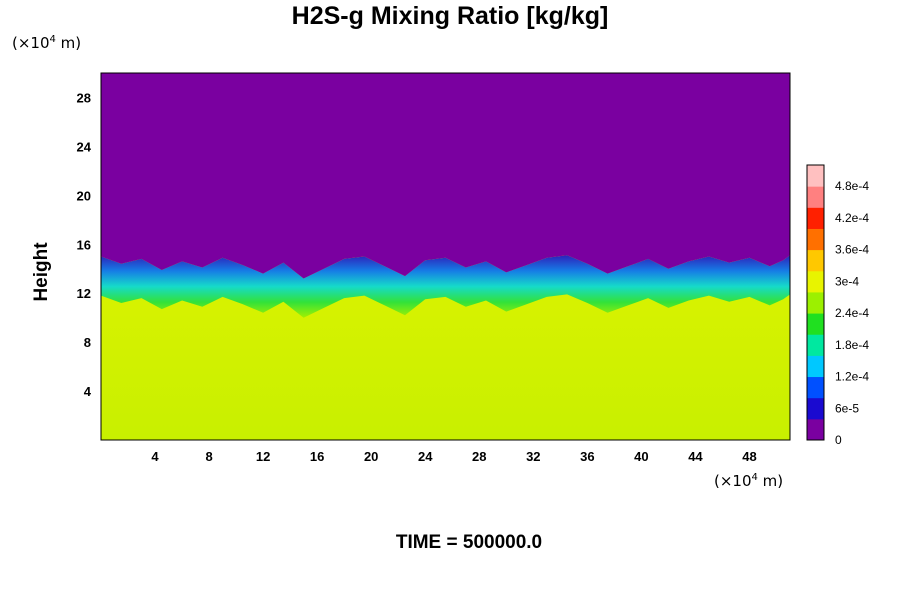 The height and width of the screenshot is (600, 900). What do you see at coordinates (852, 250) in the screenshot?
I see `colorbar-tick-label: 3.6e-4` at bounding box center [852, 250].